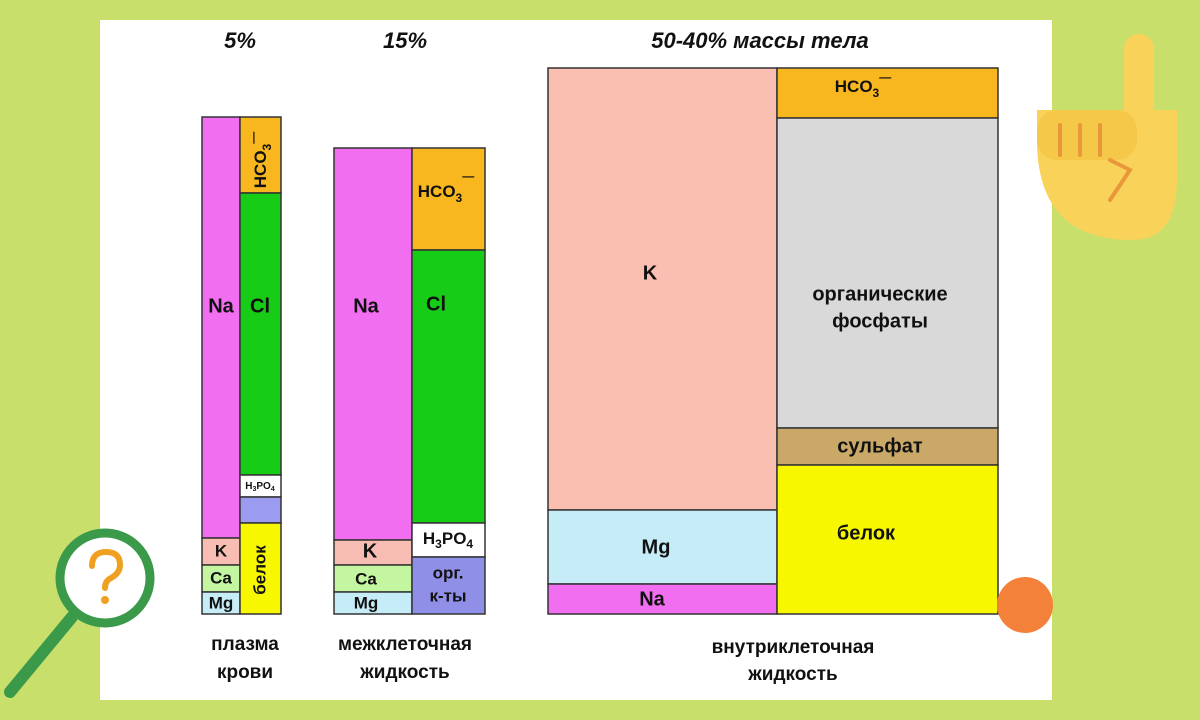 Image resolution: width=1200 pixels, height=720 pixels. What do you see at coordinates (793, 647) in the screenshot?
I see `caption: внутриклеточная` at bounding box center [793, 647].